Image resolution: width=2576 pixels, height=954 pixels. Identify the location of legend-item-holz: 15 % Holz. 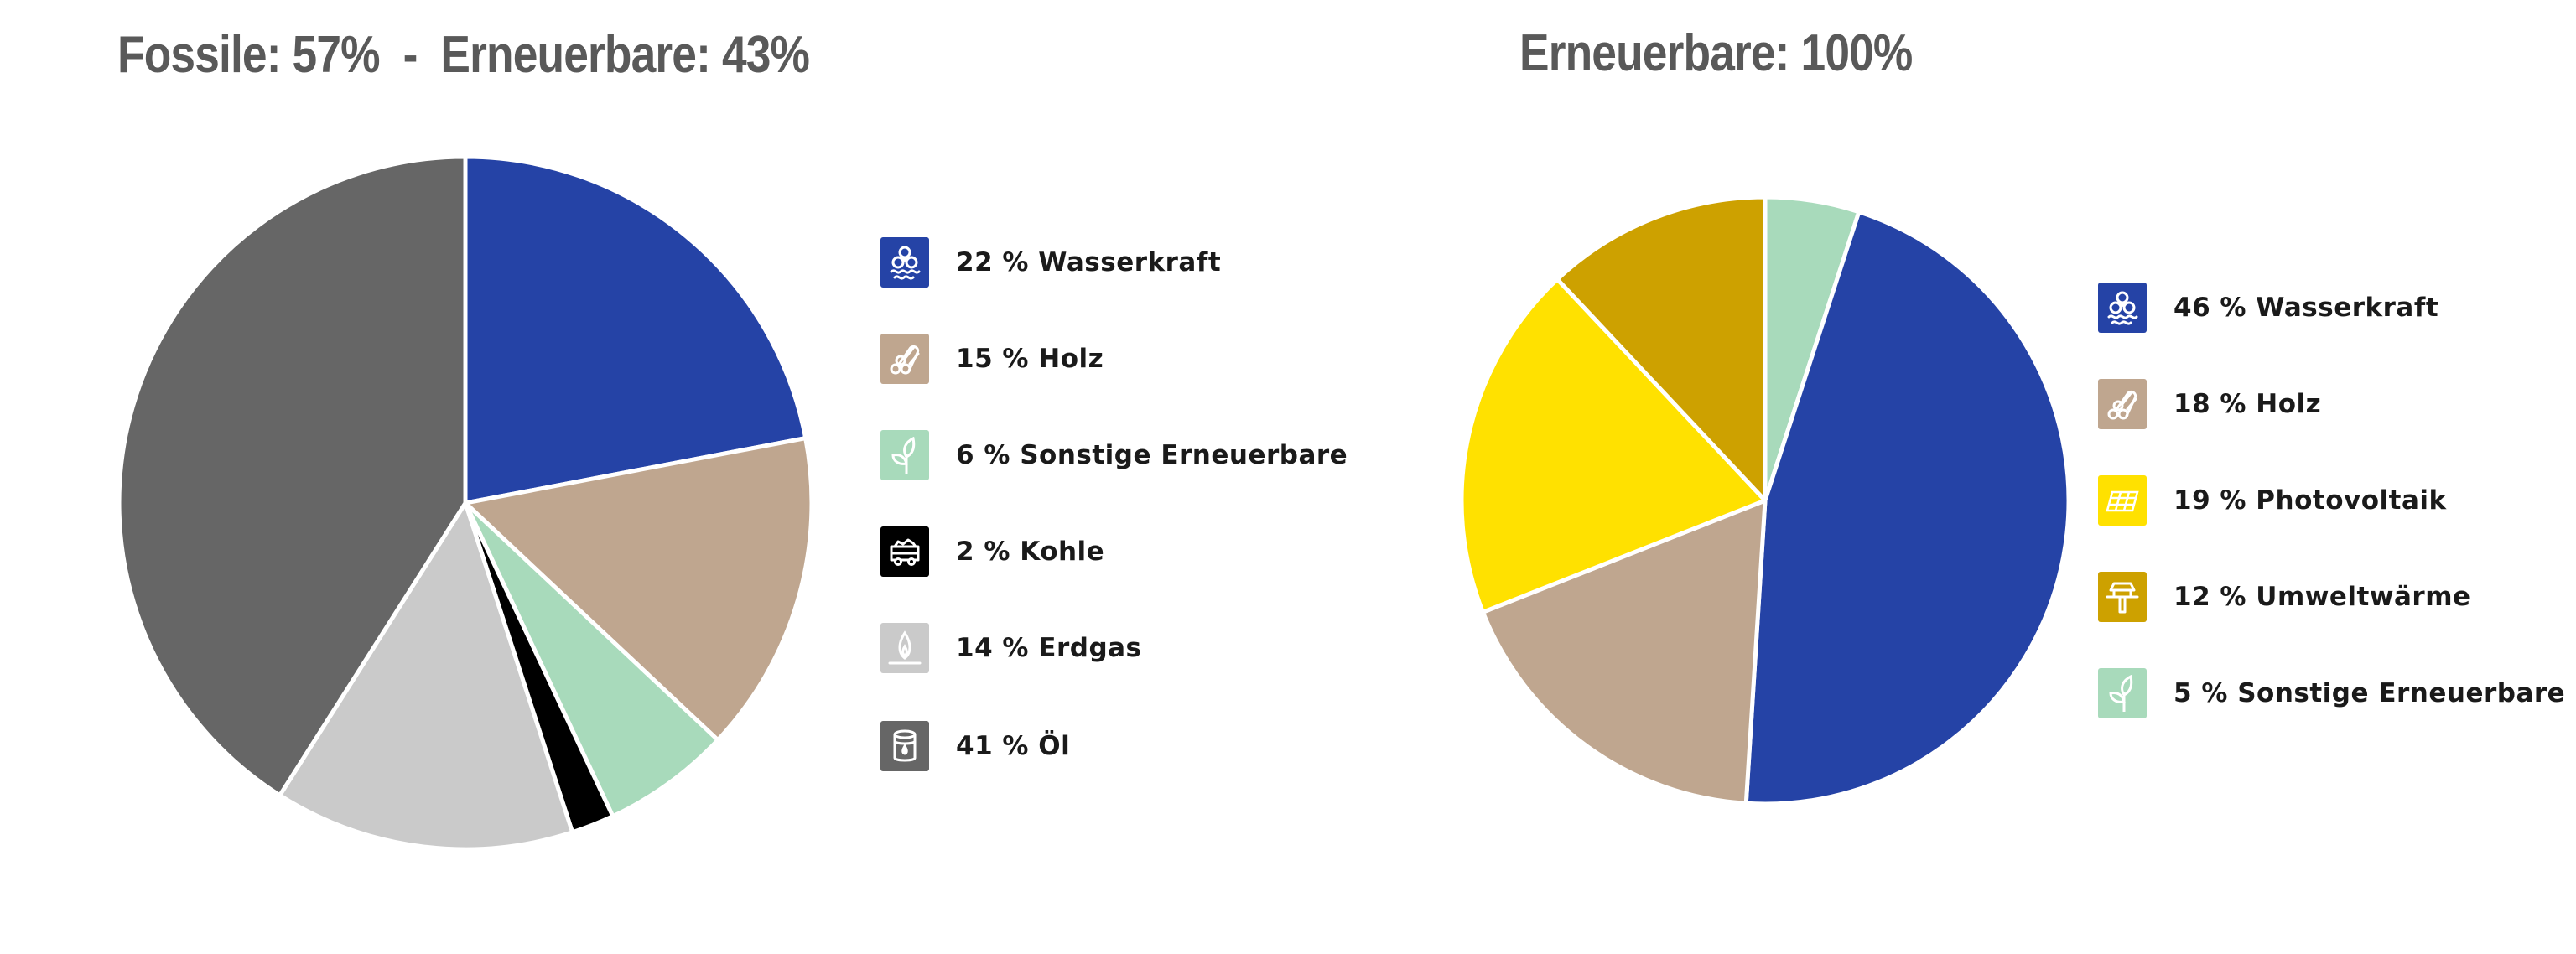
(992, 359).